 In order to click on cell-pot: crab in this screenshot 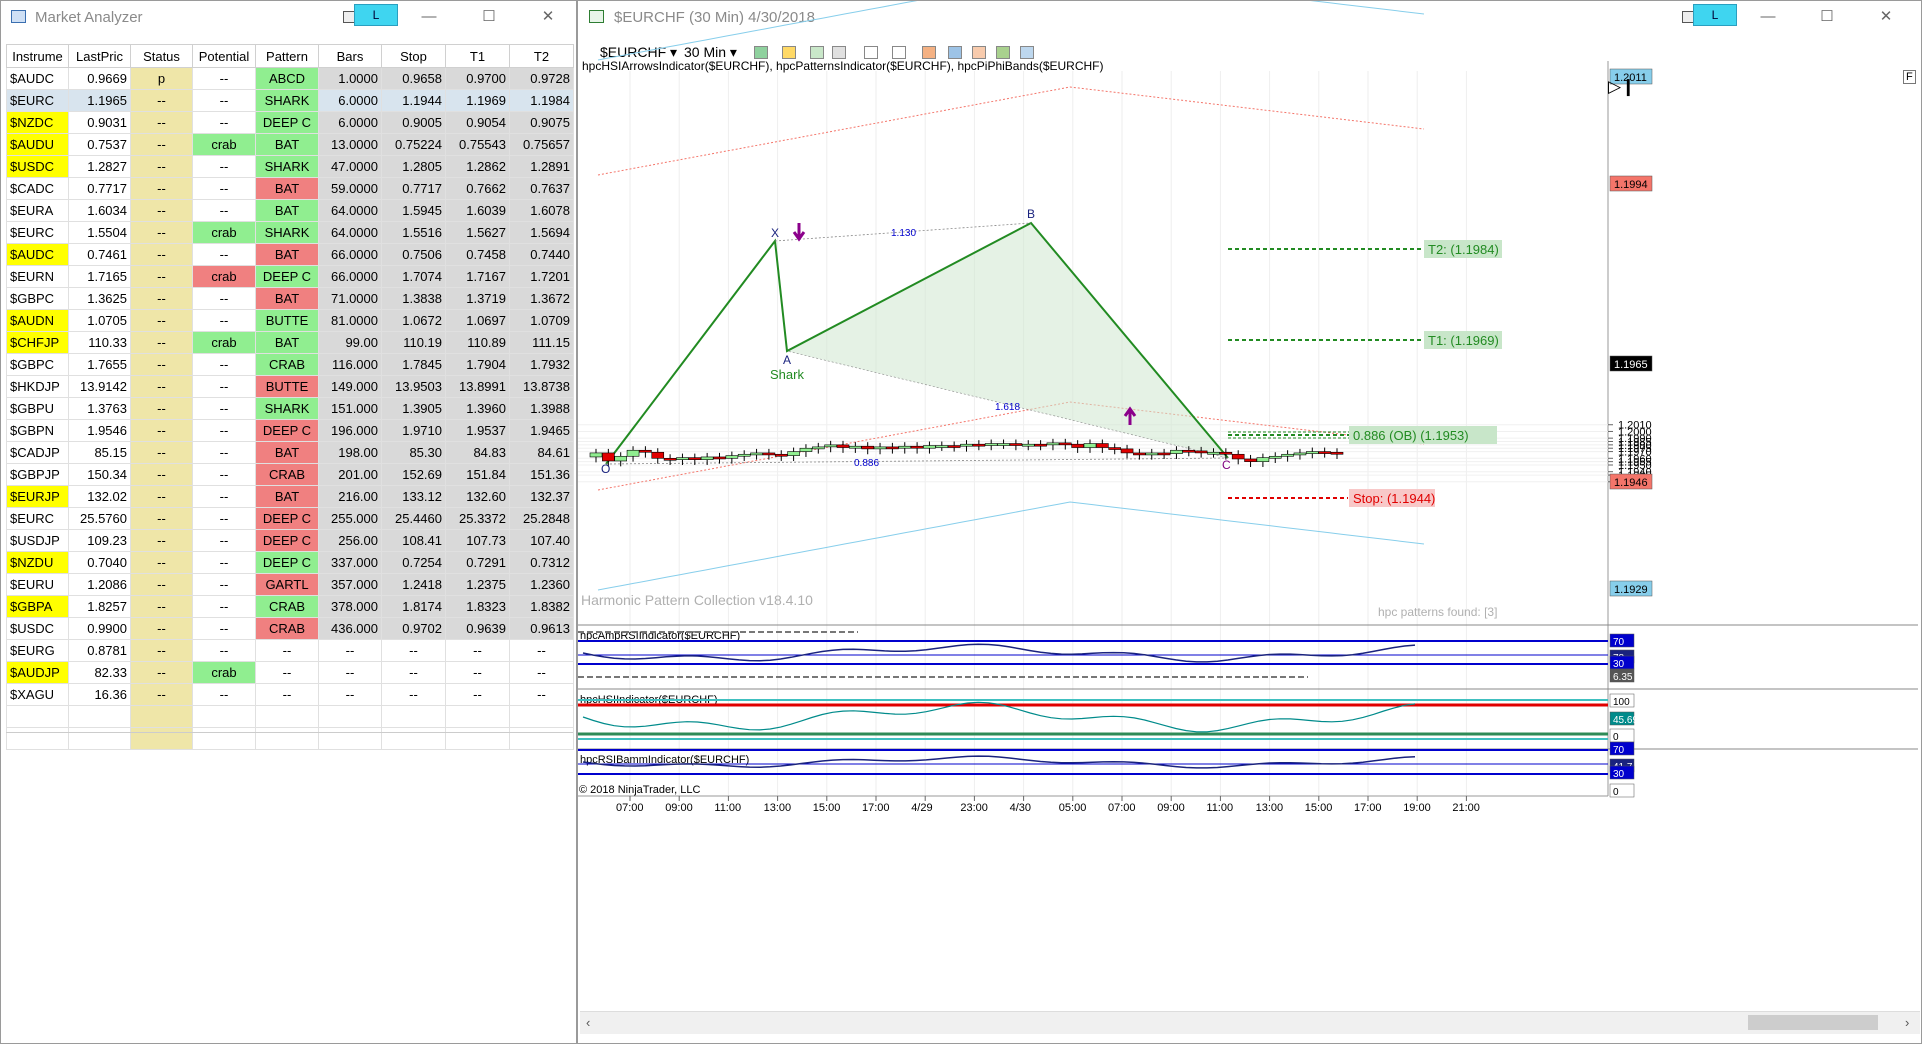, I will do `click(224, 232)`.